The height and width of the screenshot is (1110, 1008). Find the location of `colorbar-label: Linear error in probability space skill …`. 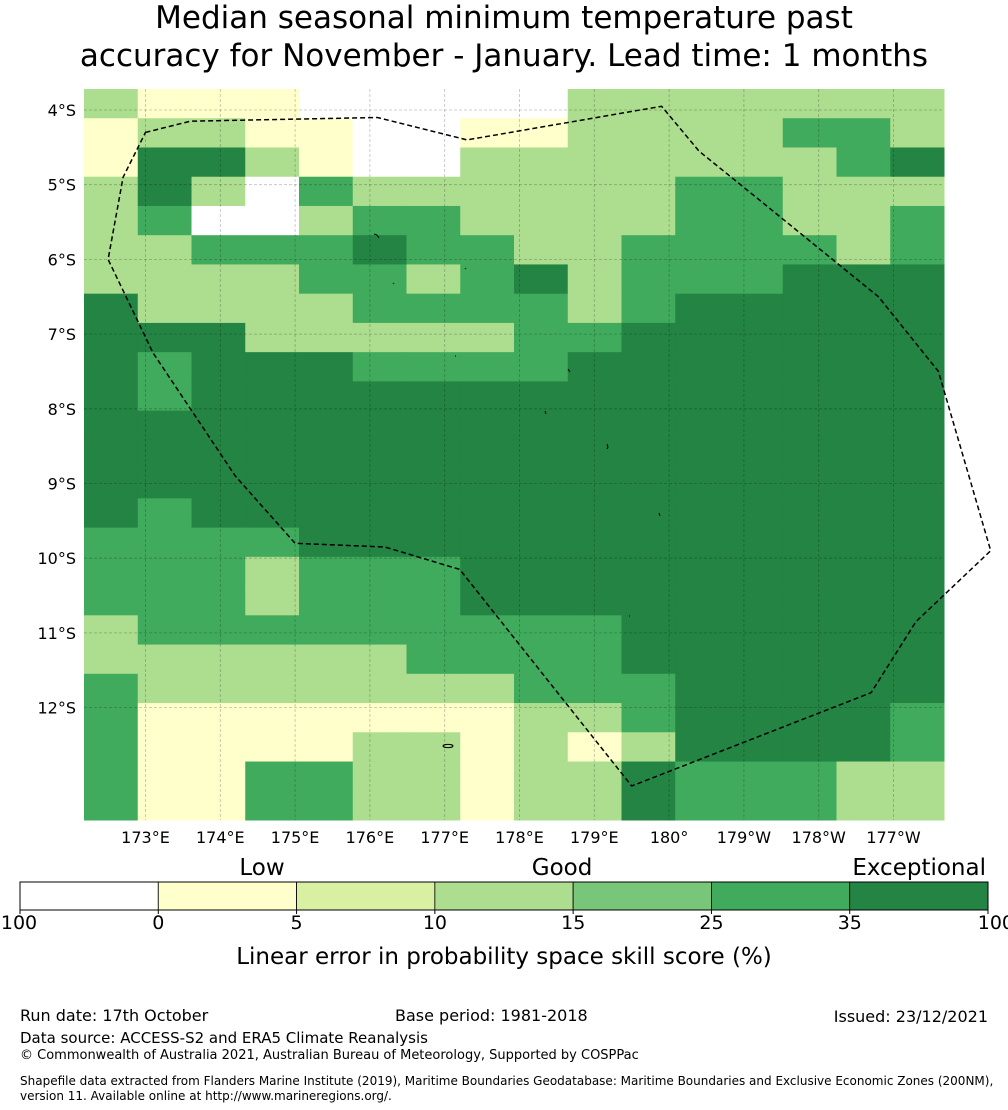

colorbar-label: Linear error in probability space skill … is located at coordinates (504, 957).